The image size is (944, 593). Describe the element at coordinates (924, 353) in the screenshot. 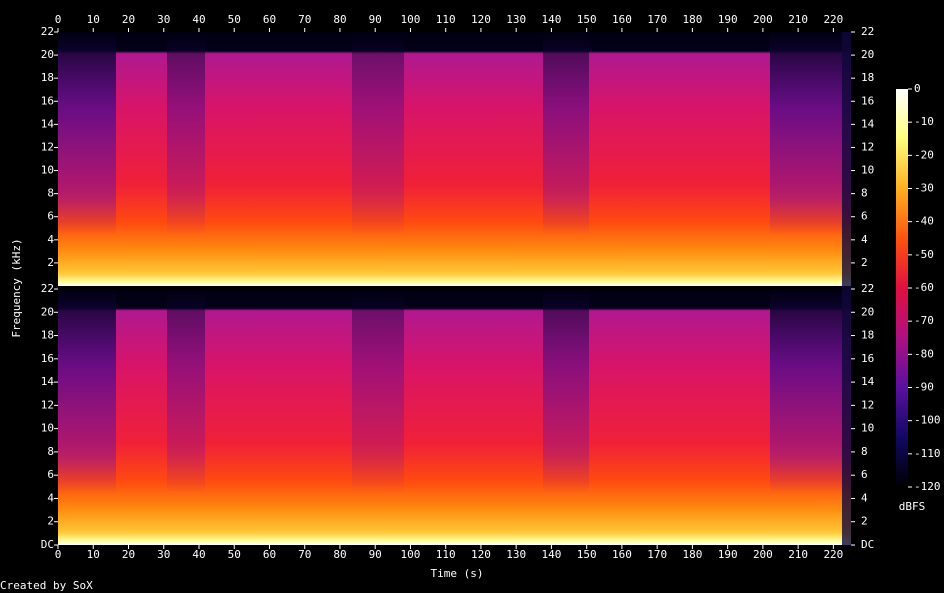

I see `colorbar-tick-label: -80` at that location.